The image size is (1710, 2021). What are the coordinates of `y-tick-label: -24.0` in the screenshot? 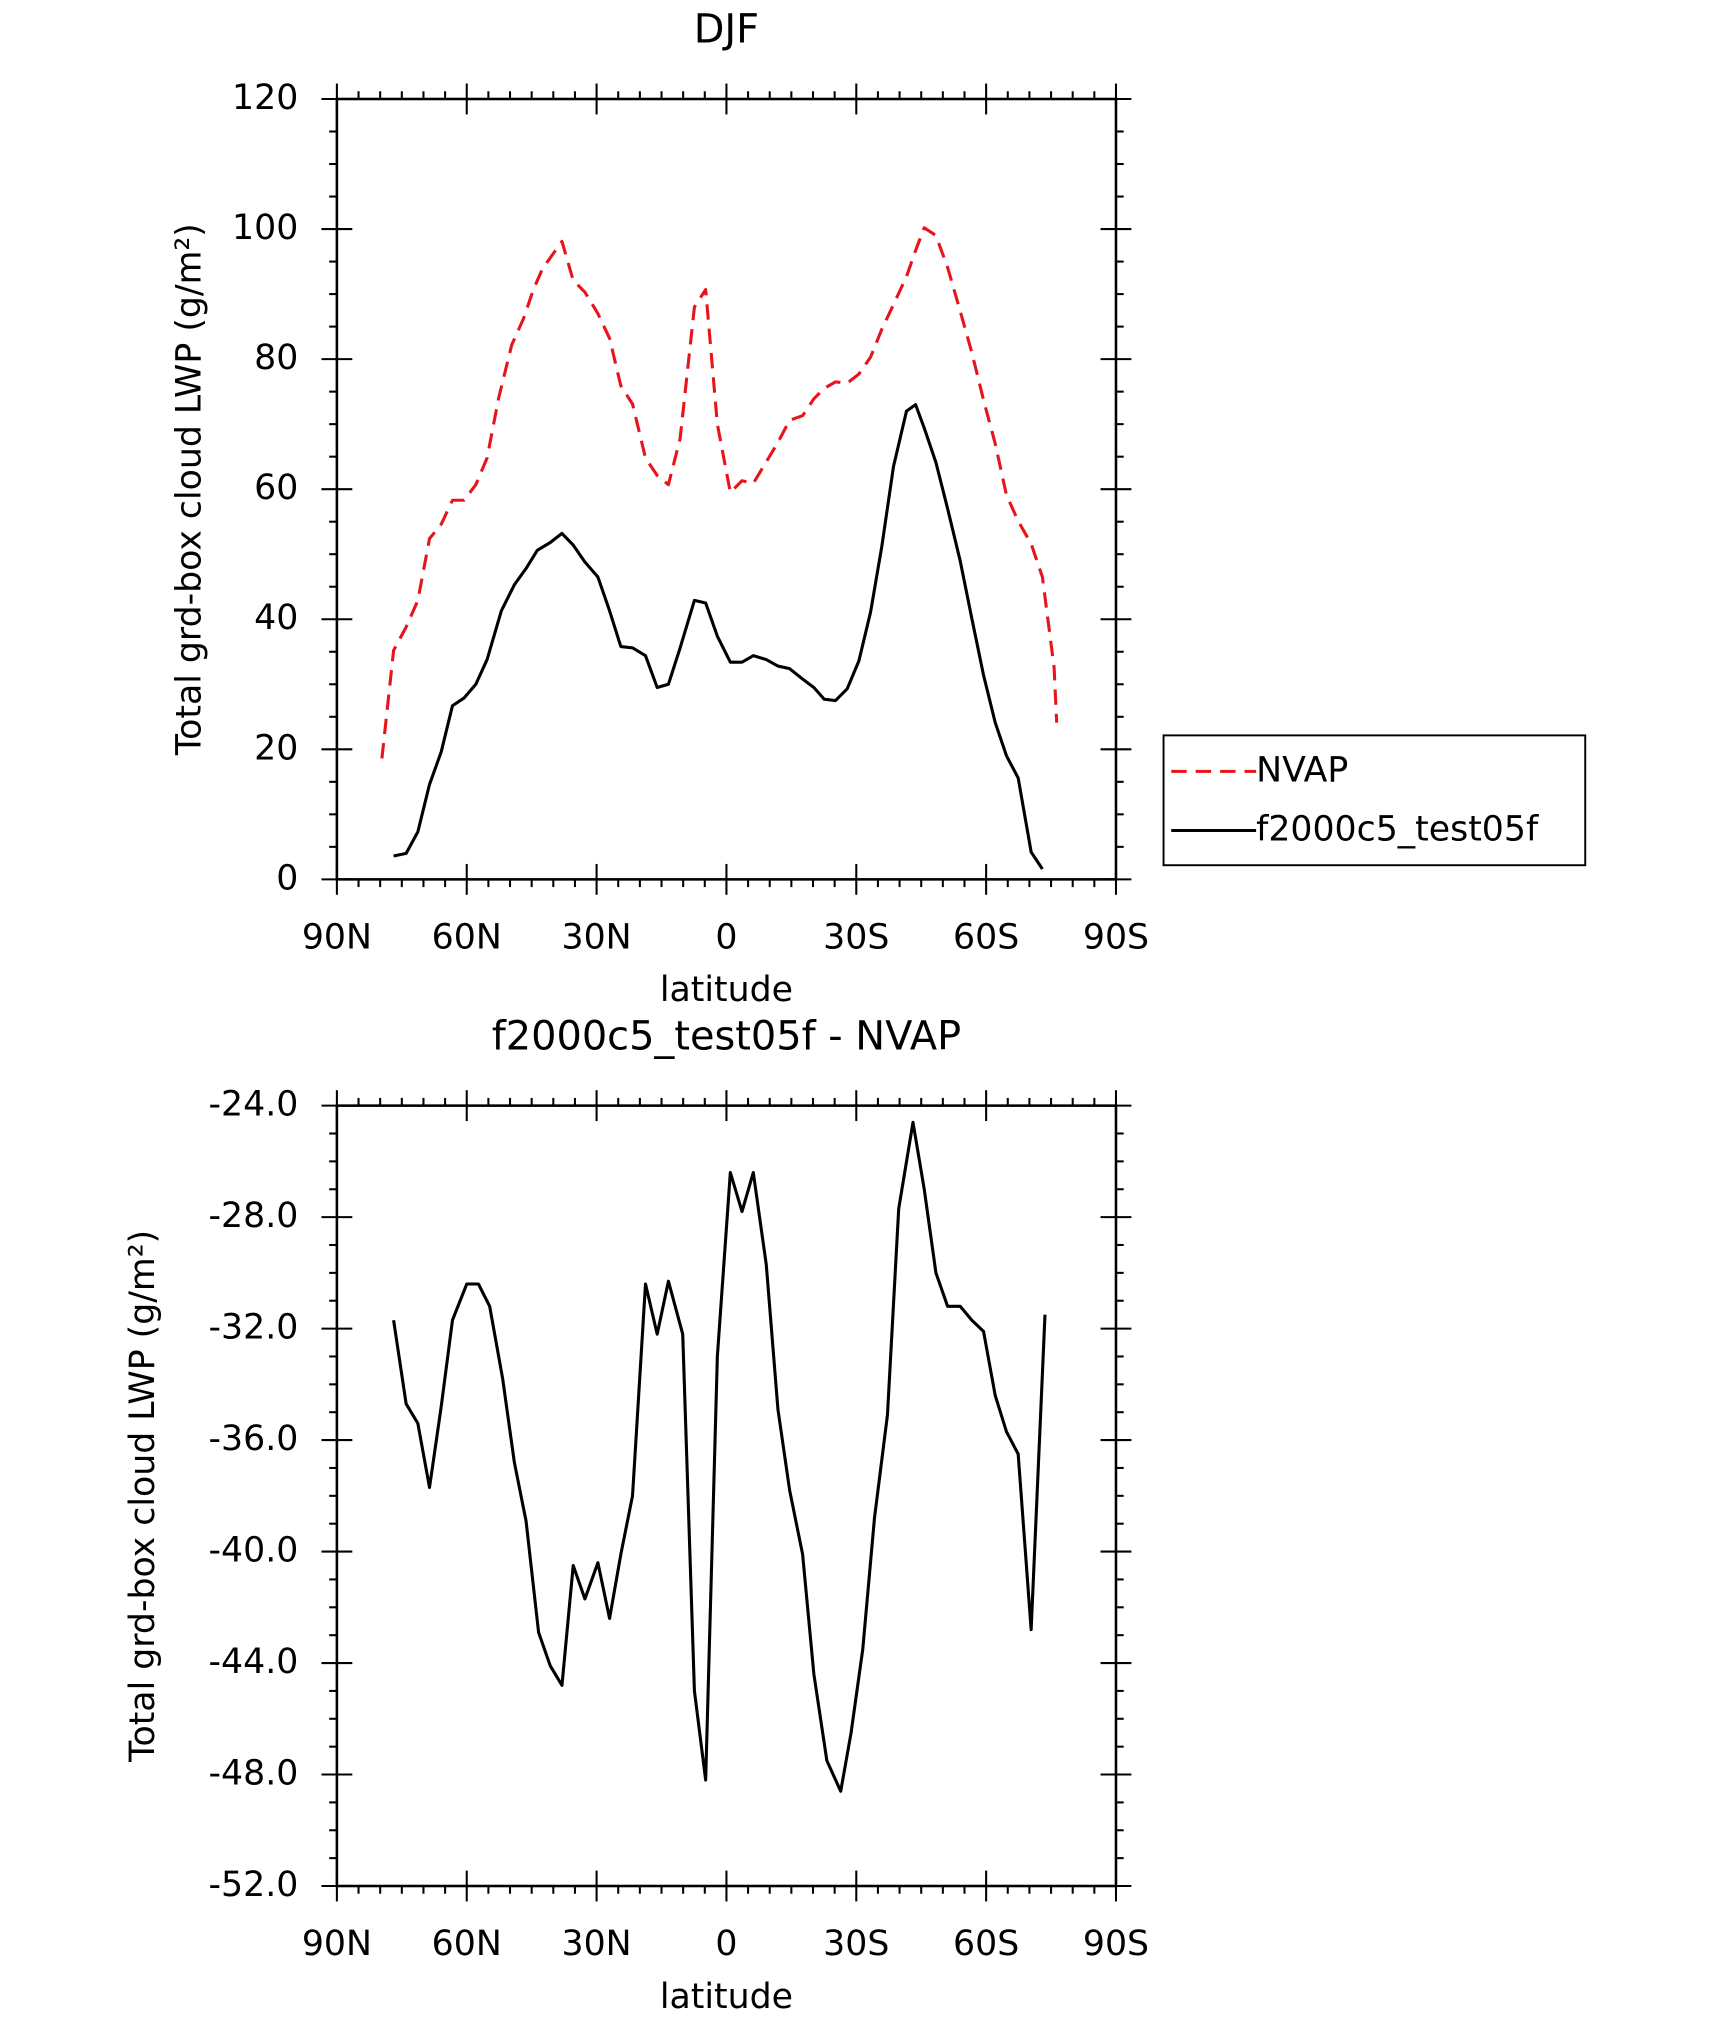 It's located at (254, 1105).